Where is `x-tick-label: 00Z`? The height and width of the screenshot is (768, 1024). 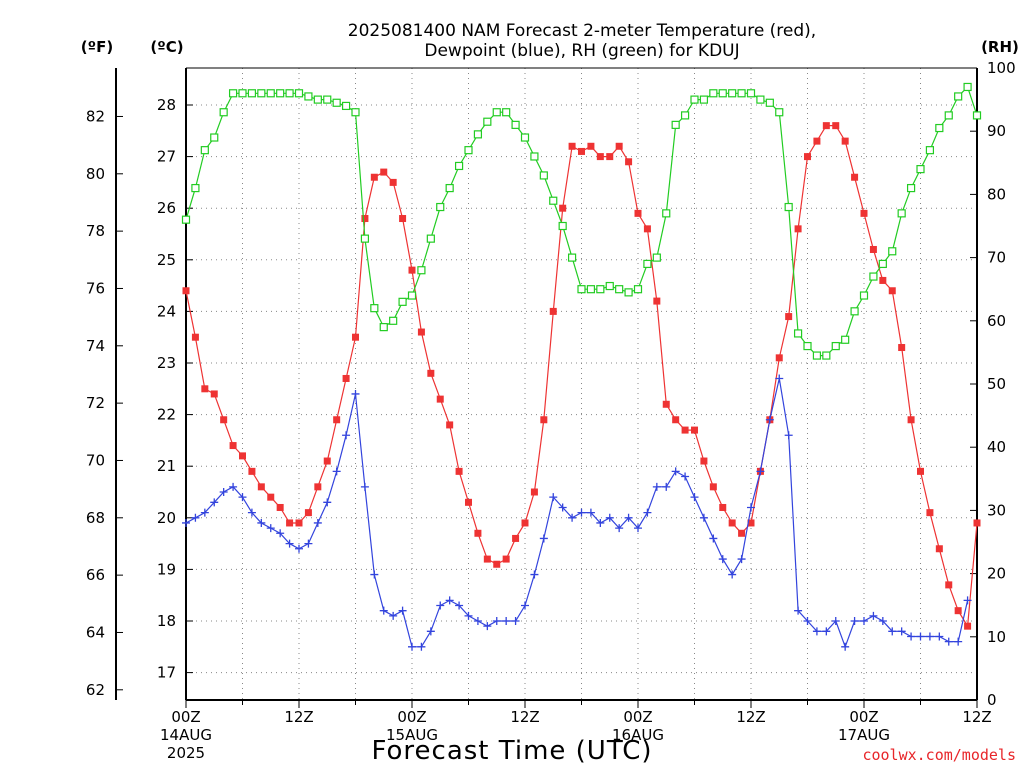
x-tick-label: 00Z is located at coordinates (863, 717).